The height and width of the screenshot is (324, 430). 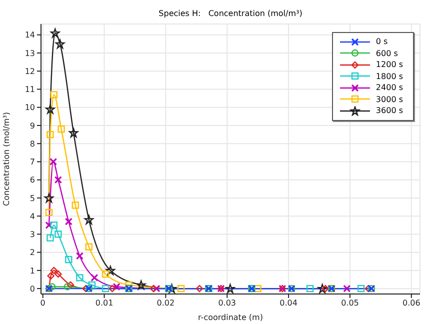 I want to click on y-tick-label: 11, so click(x=29, y=89).